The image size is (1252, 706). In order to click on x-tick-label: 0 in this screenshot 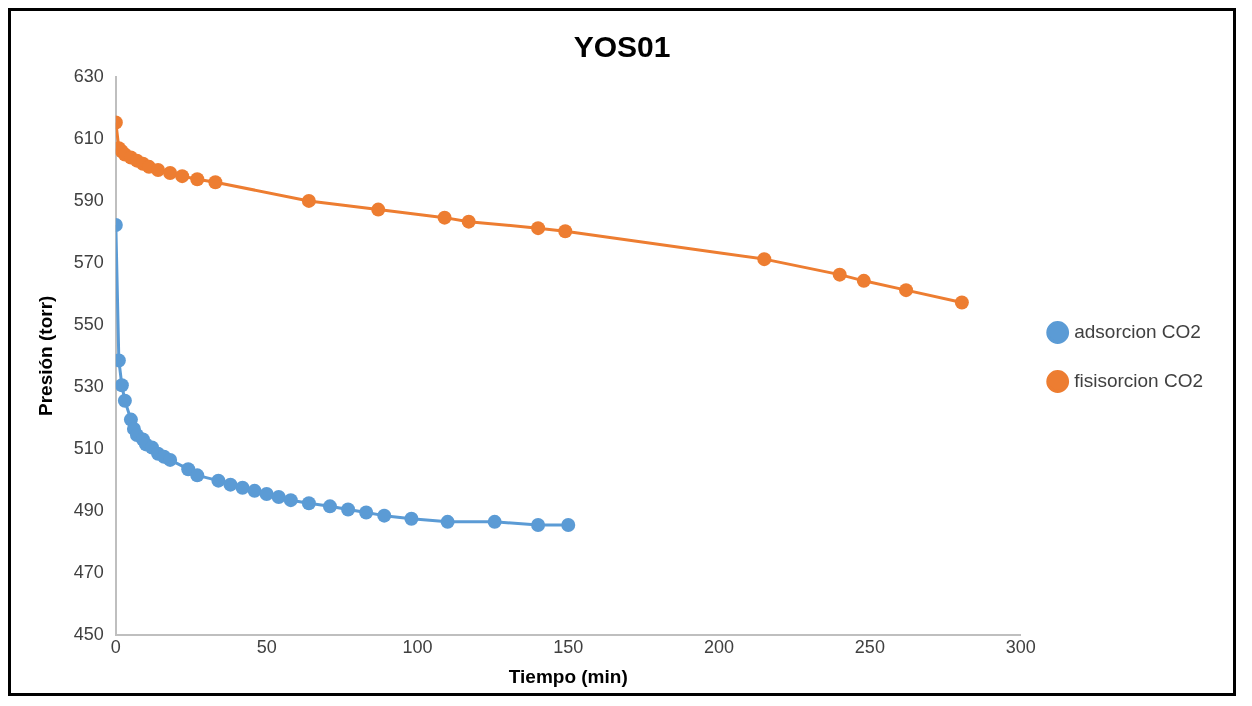, I will do `click(115, 647)`.